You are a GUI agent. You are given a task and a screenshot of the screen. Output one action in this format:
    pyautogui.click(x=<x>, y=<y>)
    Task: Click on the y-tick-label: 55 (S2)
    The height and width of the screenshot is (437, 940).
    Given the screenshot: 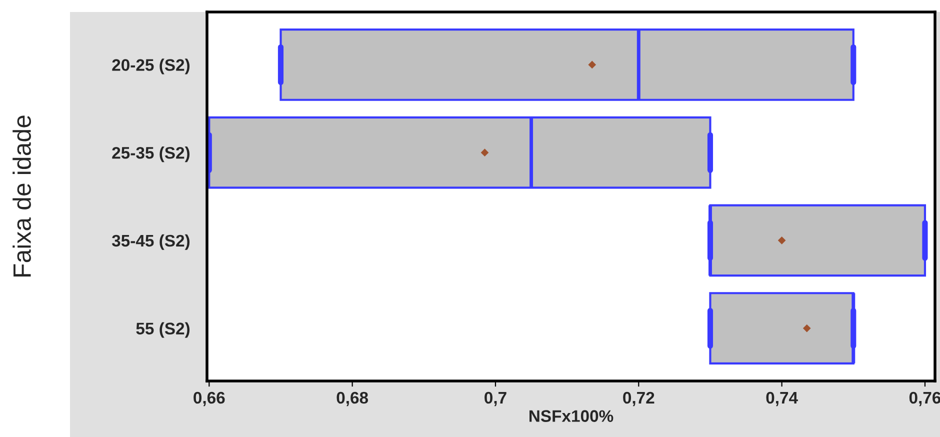 What is the action you would take?
    pyautogui.click(x=163, y=330)
    